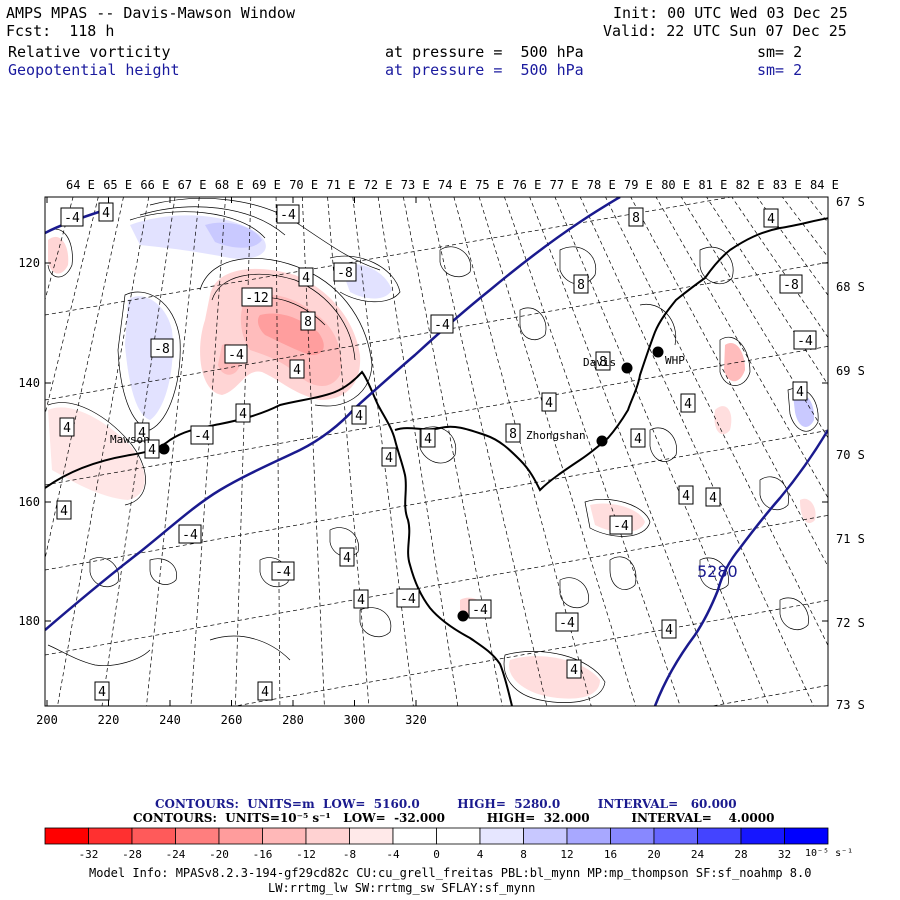 This screenshot has height=900, width=900. I want to click on station-whp: WHP, so click(668, 356).